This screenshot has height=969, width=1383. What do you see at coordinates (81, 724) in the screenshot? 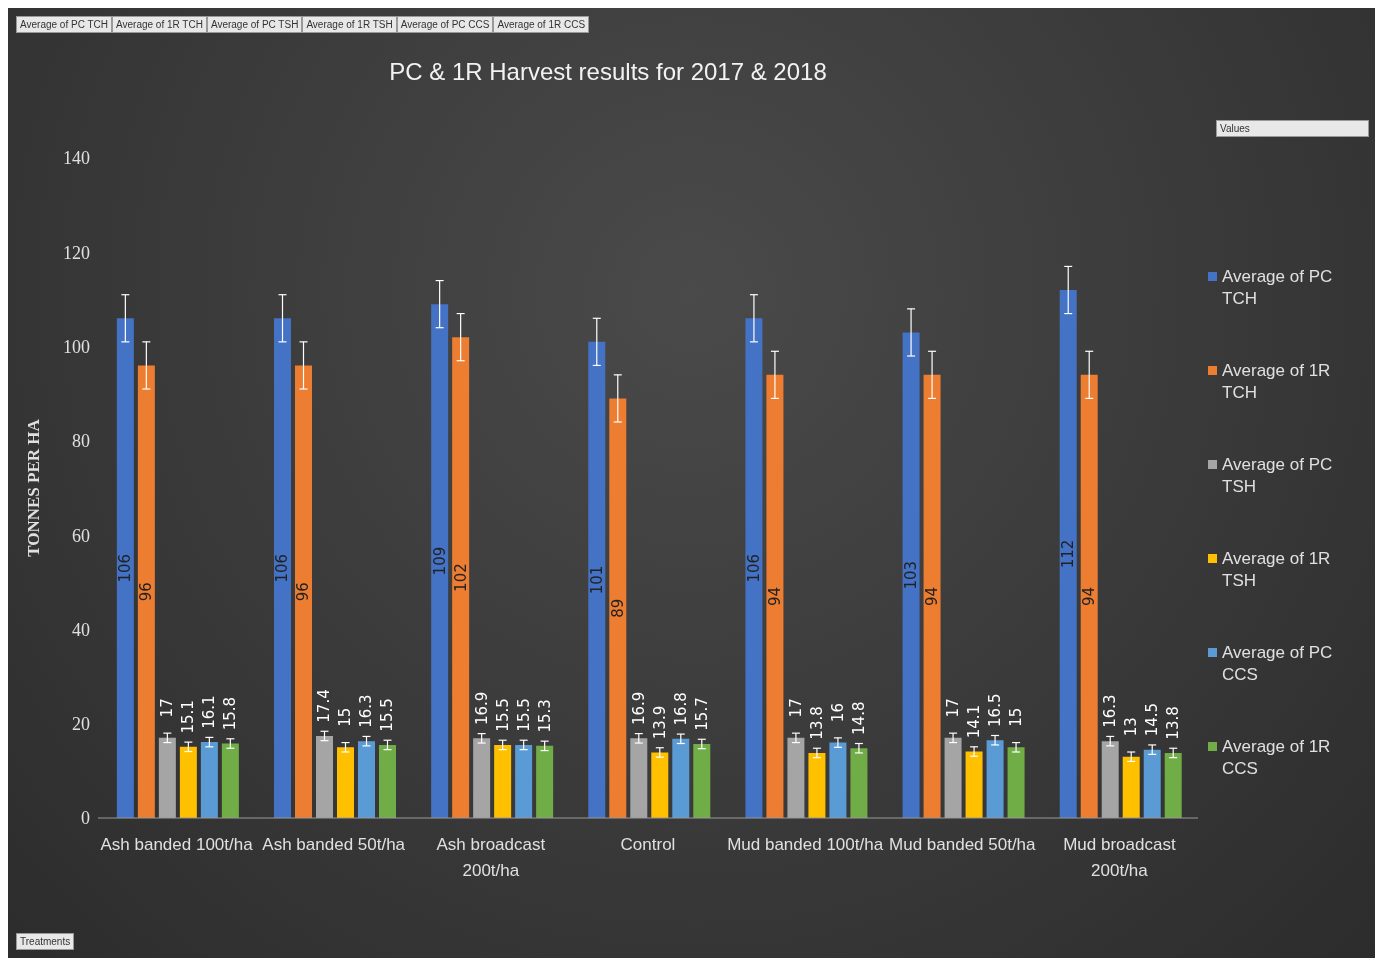
I see `y-tick-label: 20` at bounding box center [81, 724].